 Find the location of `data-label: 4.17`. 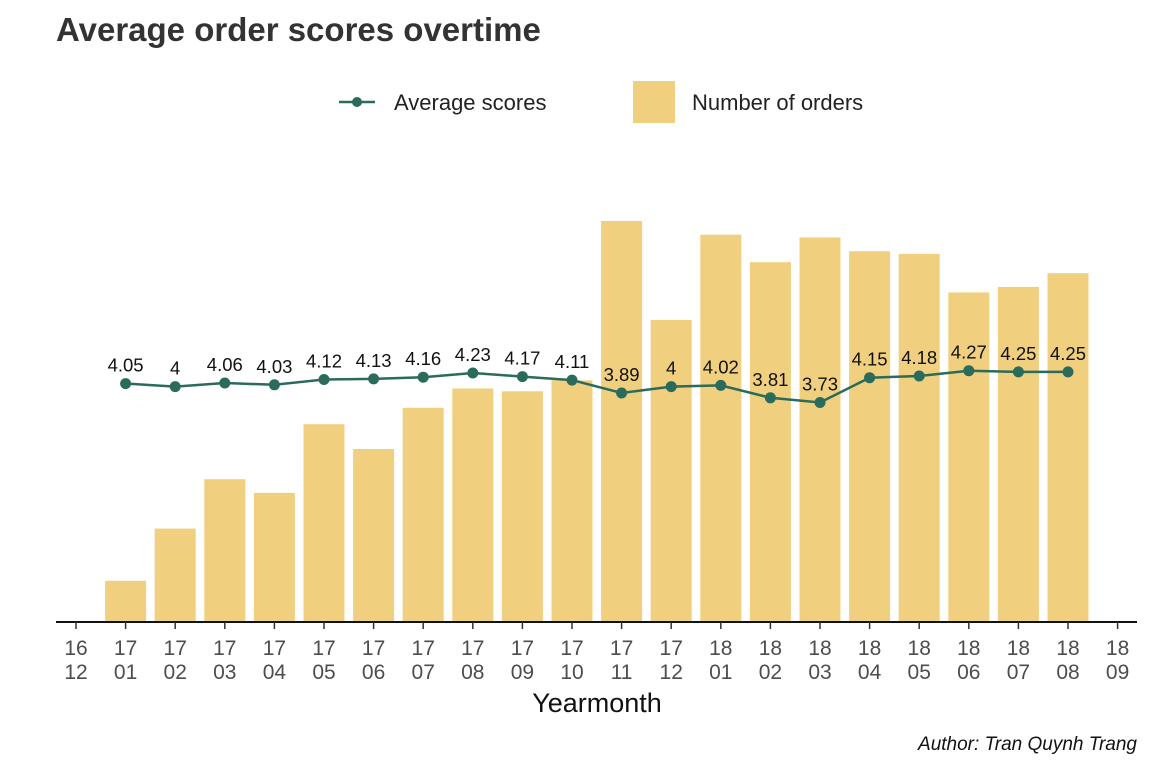

data-label: 4.17 is located at coordinates (522, 358).